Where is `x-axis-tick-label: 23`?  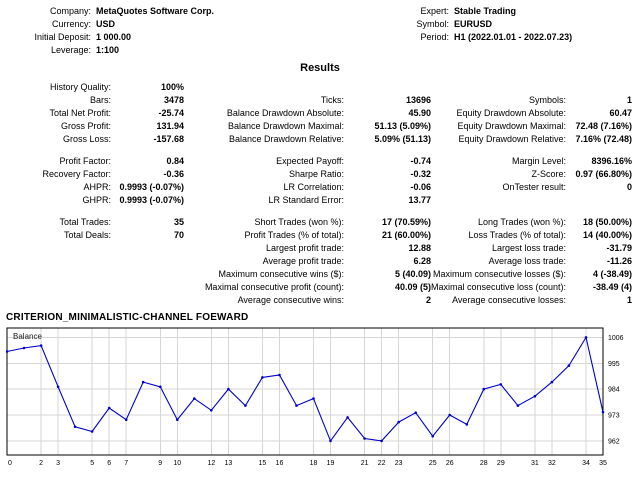
x-axis-tick-label: 23 is located at coordinates (399, 463).